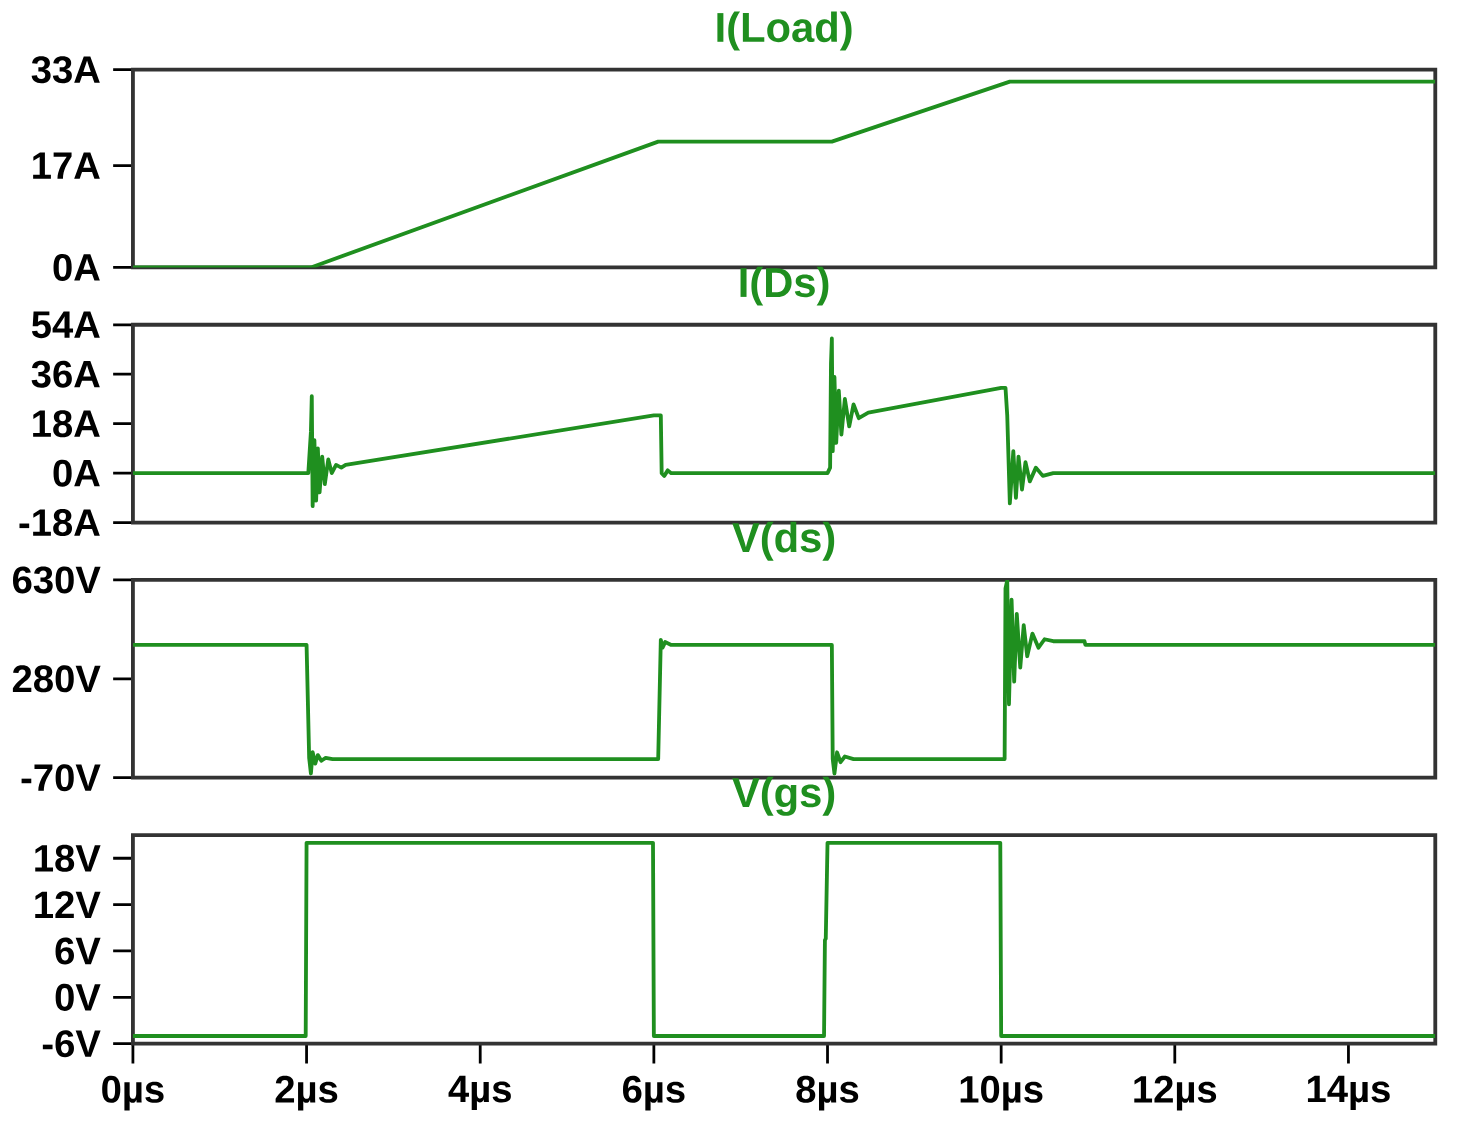  What do you see at coordinates (71, 1044) in the screenshot?
I see `y-tick-label: -6V` at bounding box center [71, 1044].